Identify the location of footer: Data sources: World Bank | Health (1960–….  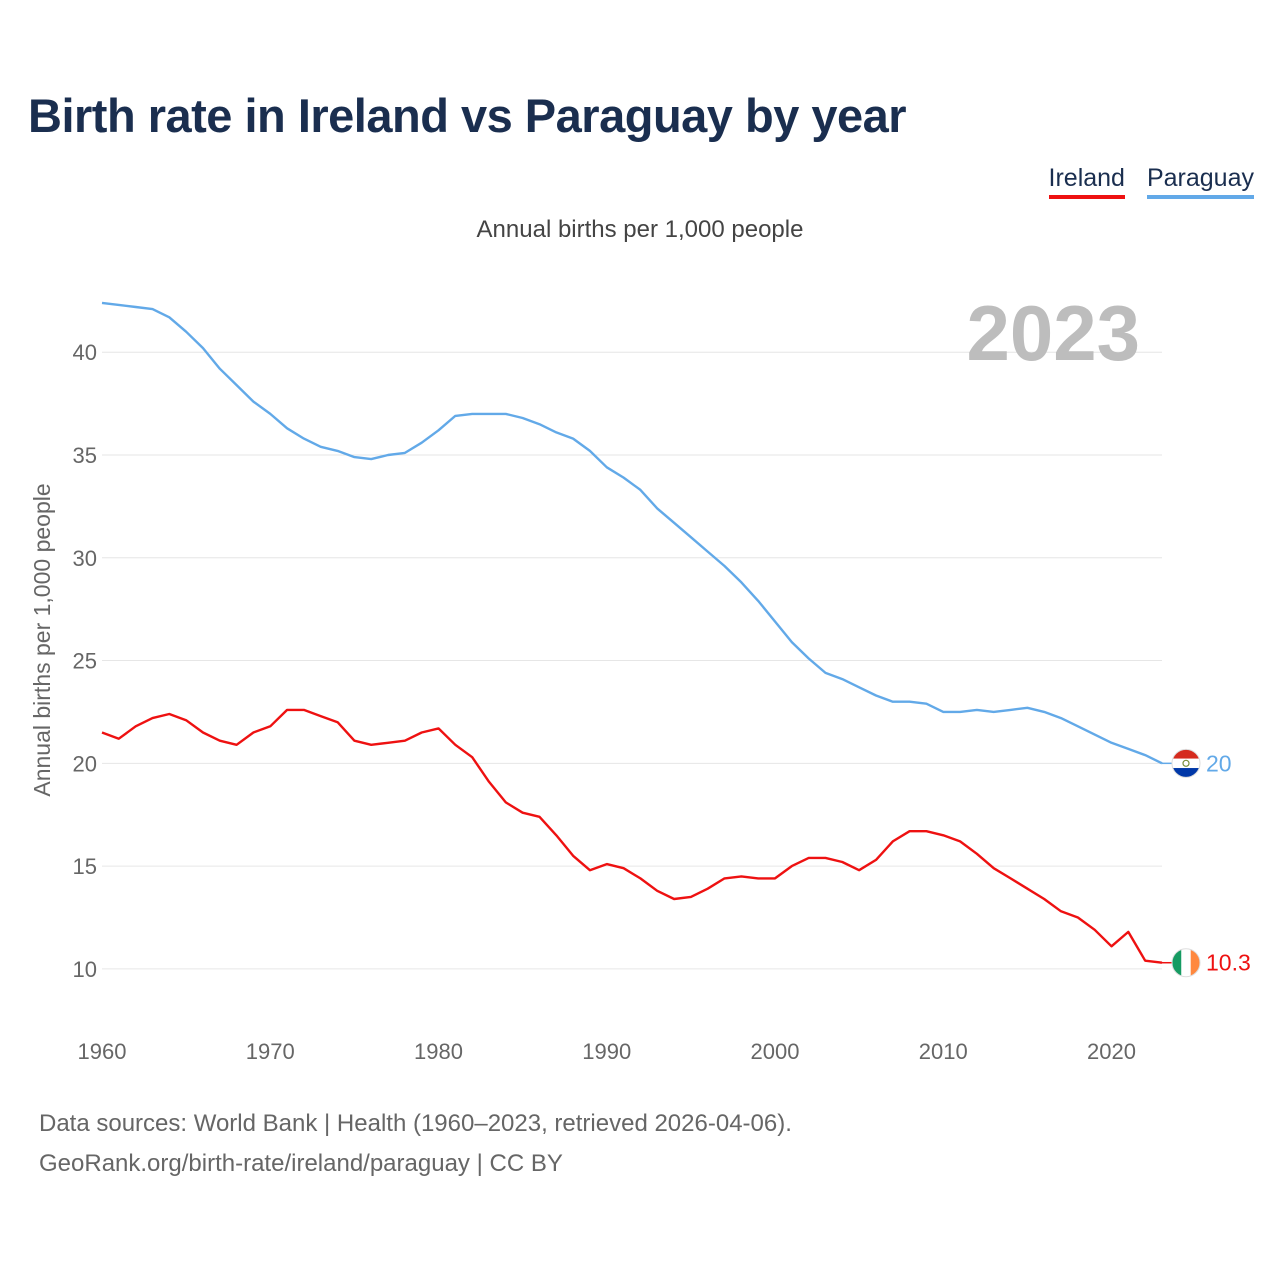
(415, 1144).